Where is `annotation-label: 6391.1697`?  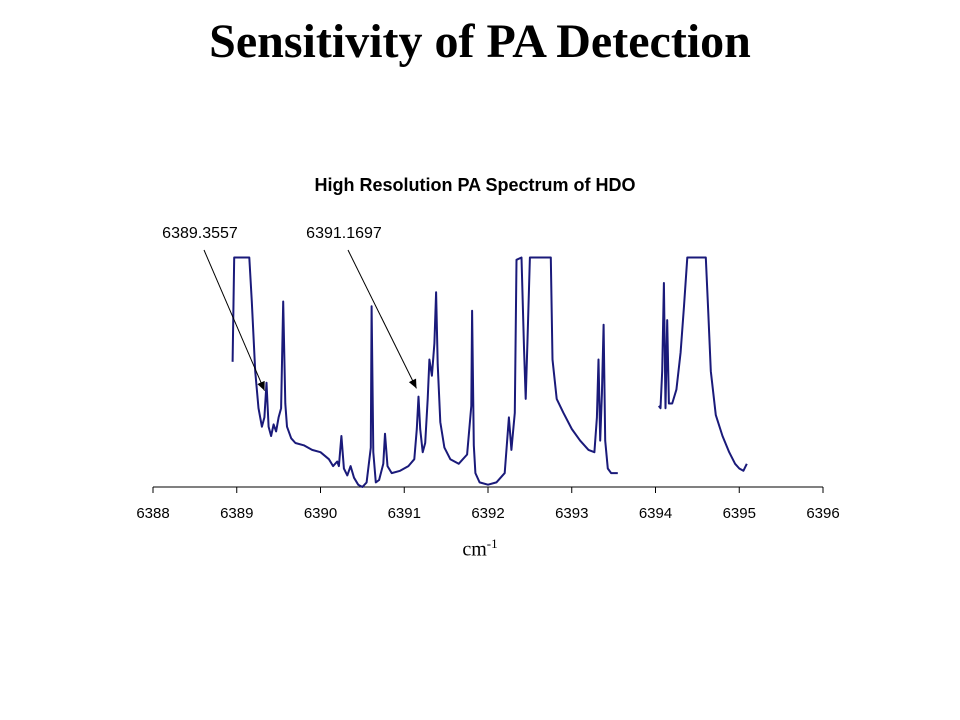
annotation-label: 6391.1697 is located at coordinates (344, 233).